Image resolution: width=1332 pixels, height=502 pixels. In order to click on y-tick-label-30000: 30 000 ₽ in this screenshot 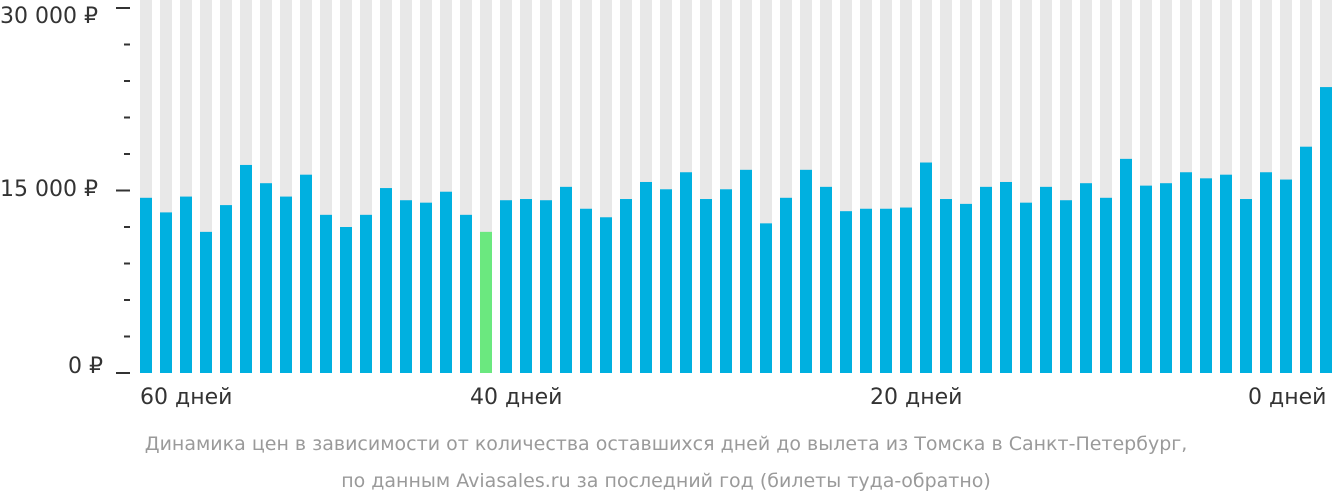, I will do `click(49, 16)`.